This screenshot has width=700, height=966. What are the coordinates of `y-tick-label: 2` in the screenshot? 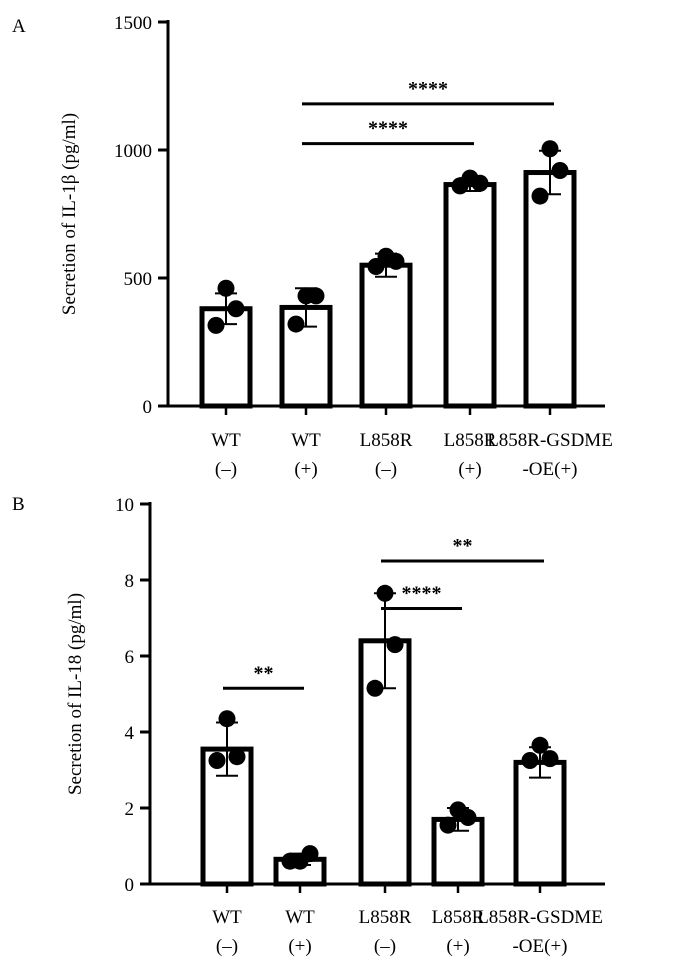 It's located at (130, 809).